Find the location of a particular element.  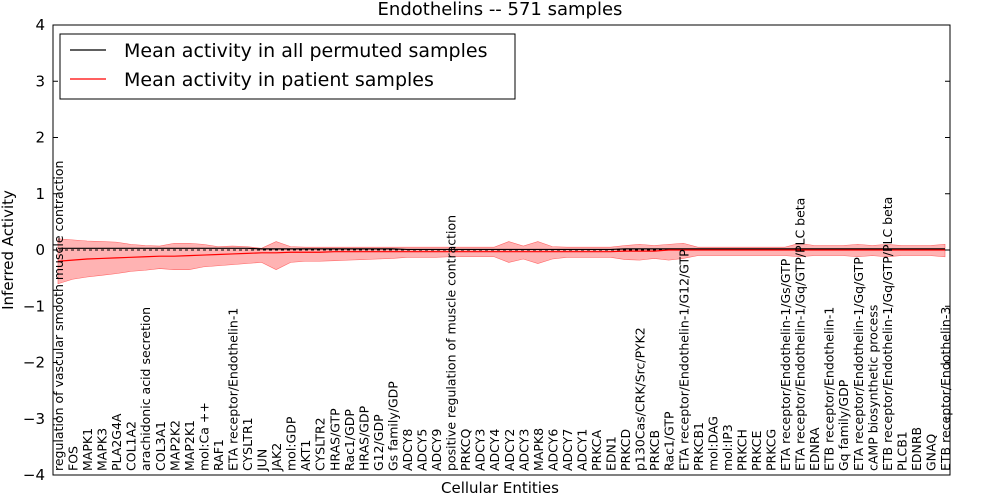

category-label: Rac1/GTP is located at coordinates (669, 441).